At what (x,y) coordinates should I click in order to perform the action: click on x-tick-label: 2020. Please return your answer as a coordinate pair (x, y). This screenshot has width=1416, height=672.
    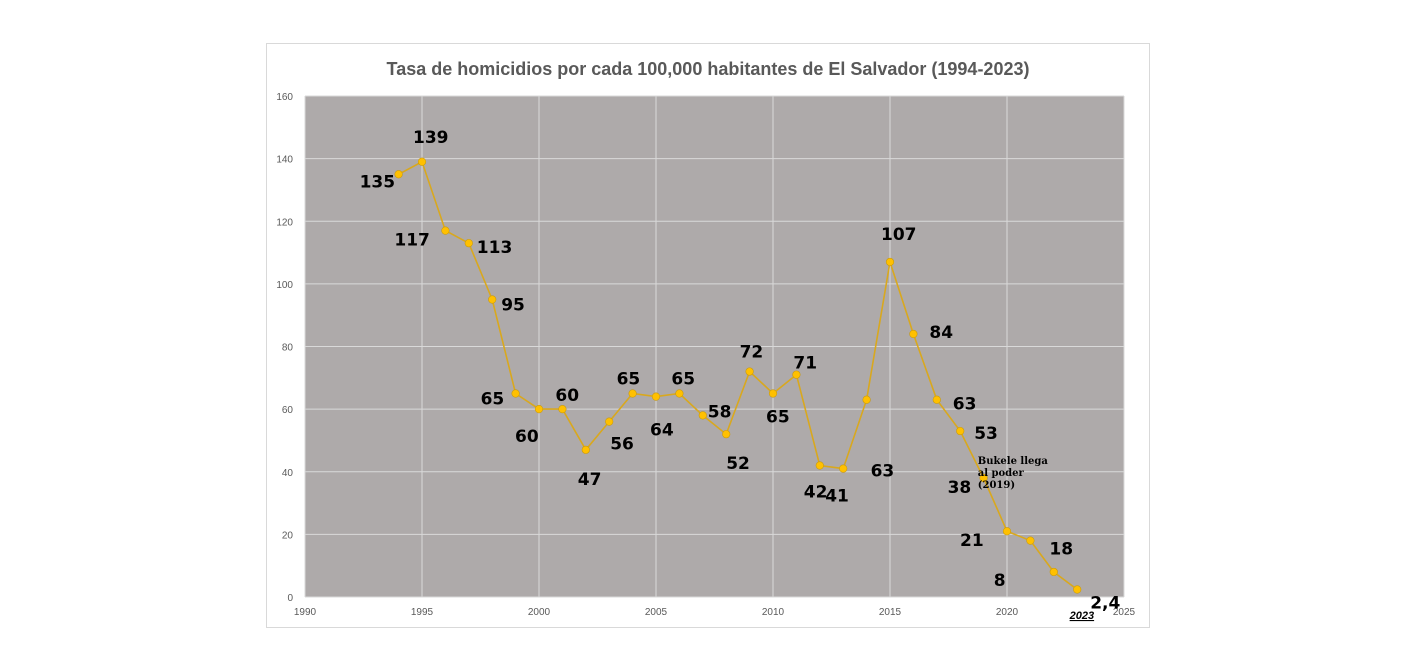
    Looking at the image, I should click on (1007, 612).